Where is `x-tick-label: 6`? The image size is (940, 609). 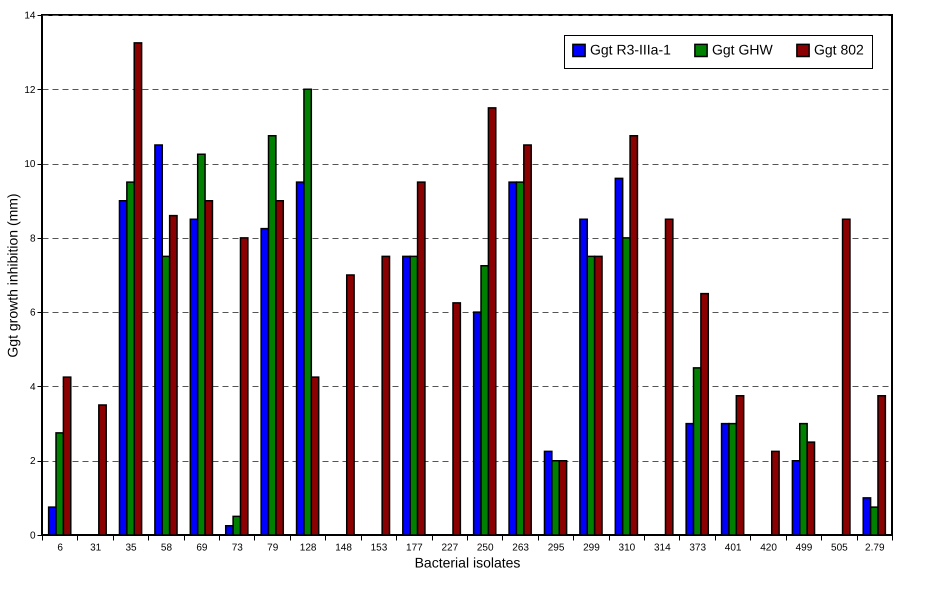
x-tick-label: 6 is located at coordinates (60, 548).